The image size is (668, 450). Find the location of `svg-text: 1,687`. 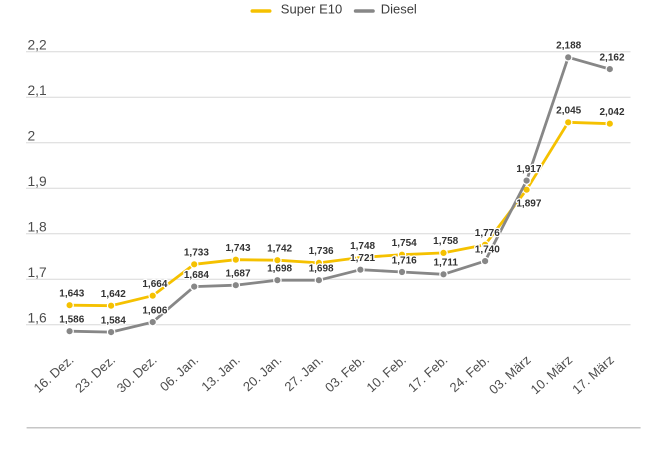

svg-text: 1,687 is located at coordinates (237, 274).